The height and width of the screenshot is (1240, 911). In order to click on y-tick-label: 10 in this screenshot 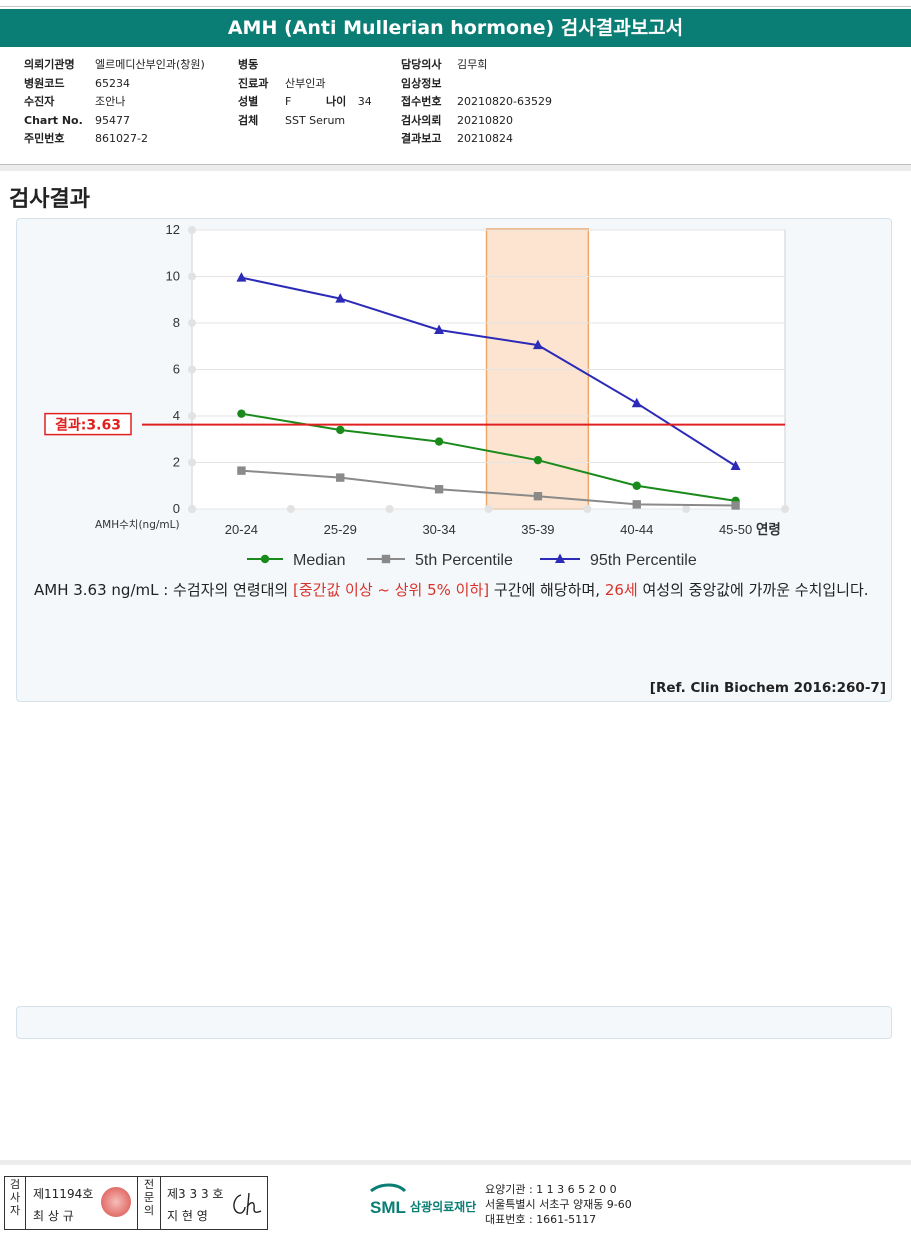, I will do `click(173, 276)`.